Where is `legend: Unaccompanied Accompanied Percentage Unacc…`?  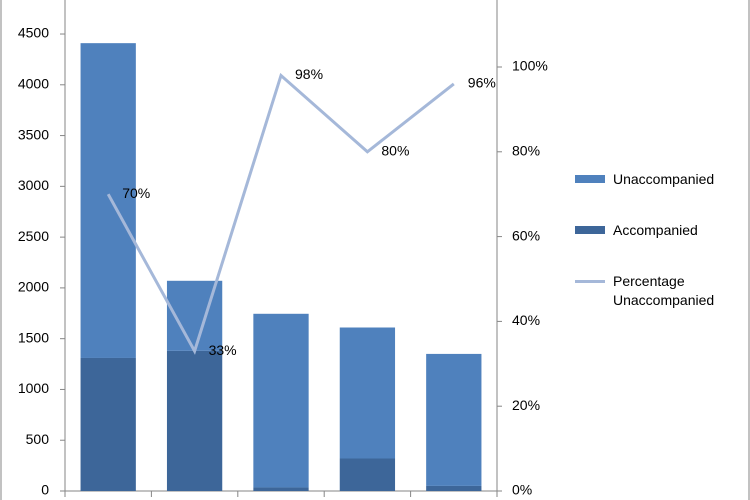
legend: Unaccompanied Accompanied Percentage Unacc… is located at coordinates (659, 256).